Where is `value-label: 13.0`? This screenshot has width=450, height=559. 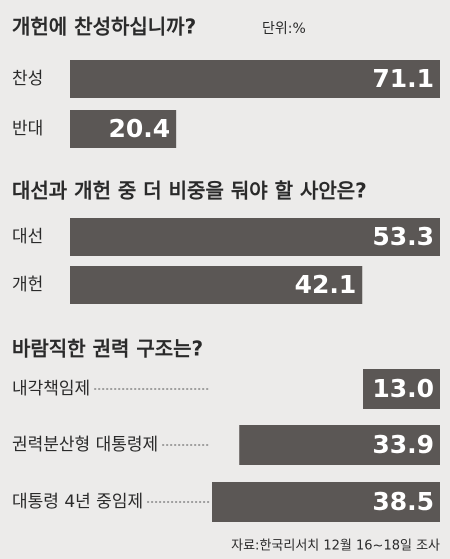
value-label: 13.0 is located at coordinates (403, 388).